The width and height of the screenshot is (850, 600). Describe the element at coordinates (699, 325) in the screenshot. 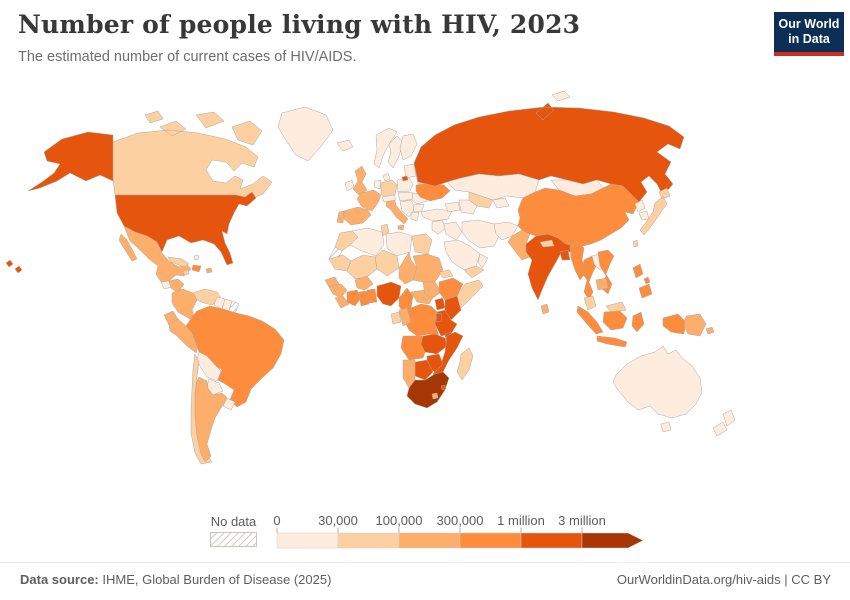

I see `country-png: Papua New Guinea` at that location.